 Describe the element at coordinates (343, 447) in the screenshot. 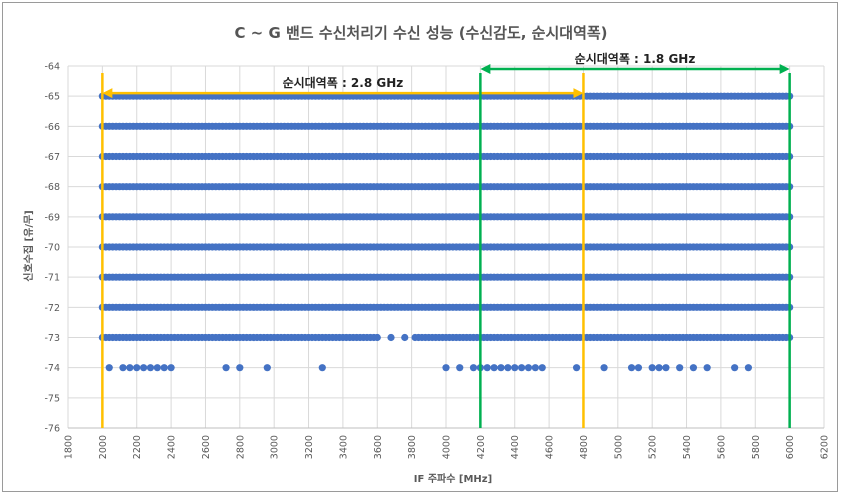

I see `x-tick-label: 3400` at that location.